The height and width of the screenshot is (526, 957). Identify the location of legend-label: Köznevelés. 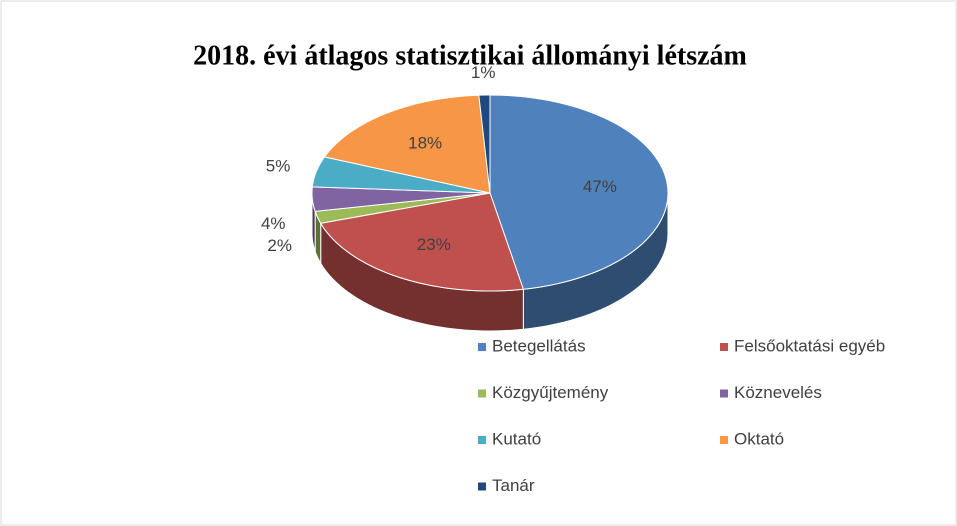
(778, 392).